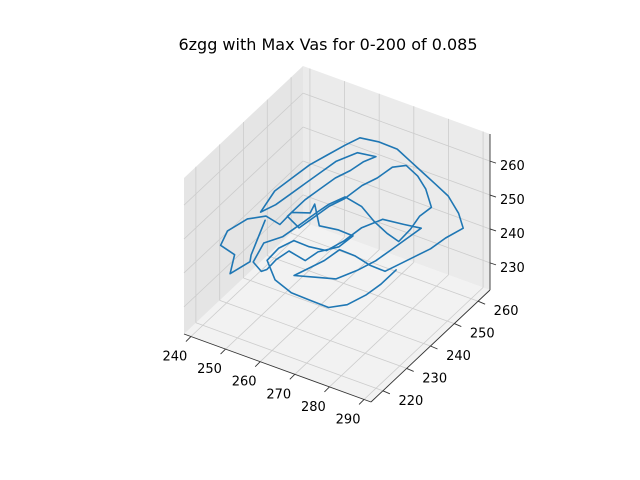 The image size is (640, 480). What do you see at coordinates (244, 382) in the screenshot?
I see `x-tick-label: 260` at bounding box center [244, 382].